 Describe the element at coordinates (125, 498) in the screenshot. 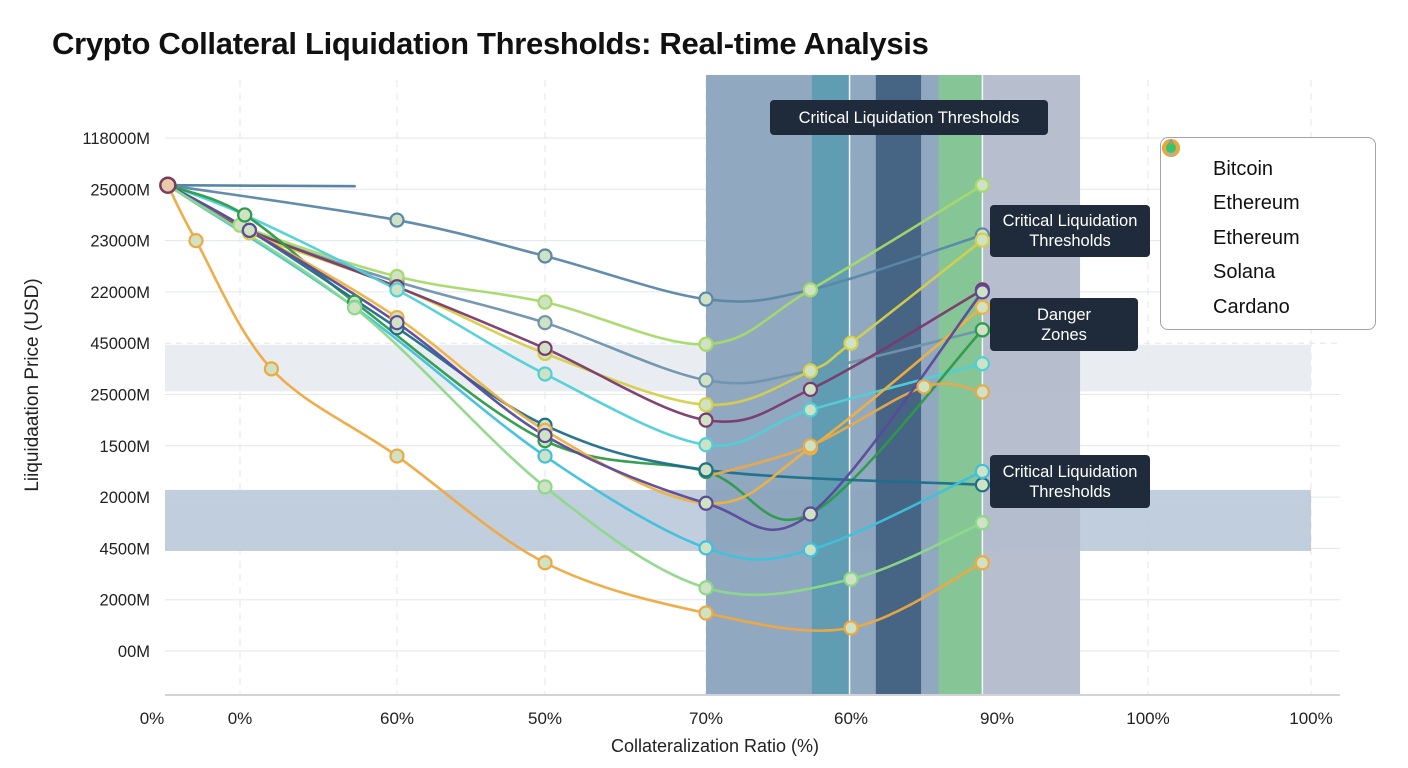

I see `y-tick-label: 2000M` at that location.